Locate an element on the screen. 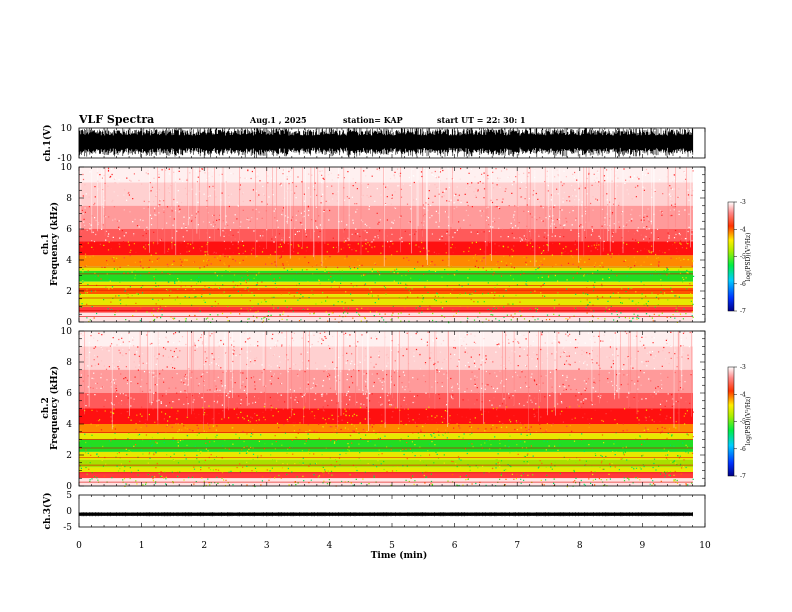 The height and width of the screenshot is (612, 792). ch1-waveform-trace is located at coordinates (386, 143).